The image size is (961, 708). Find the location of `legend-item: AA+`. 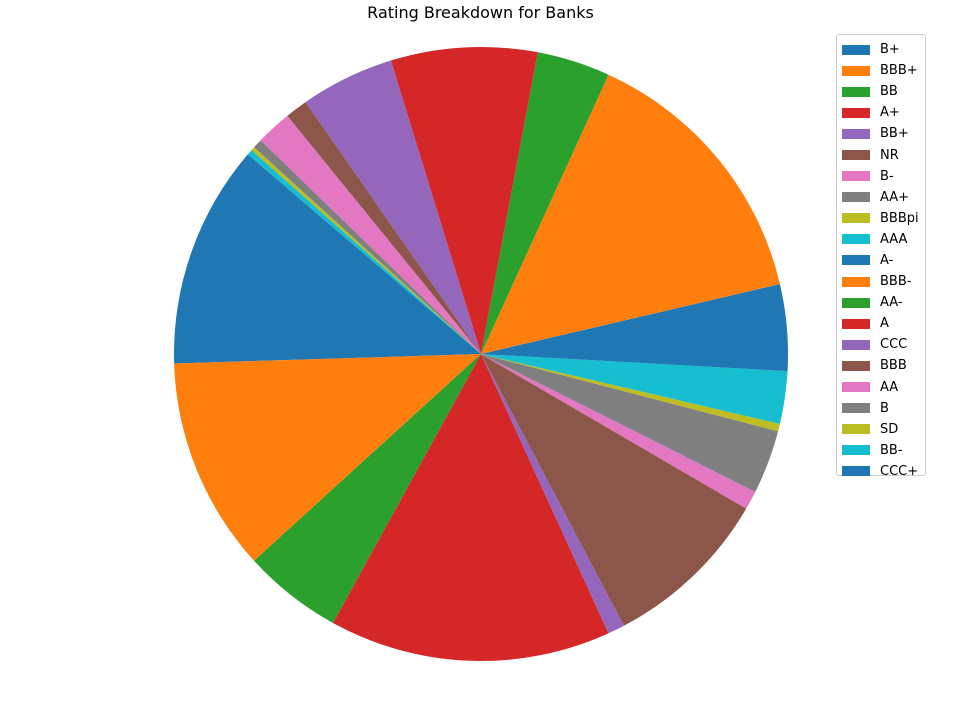

legend-item: AA+ is located at coordinates (881, 197).